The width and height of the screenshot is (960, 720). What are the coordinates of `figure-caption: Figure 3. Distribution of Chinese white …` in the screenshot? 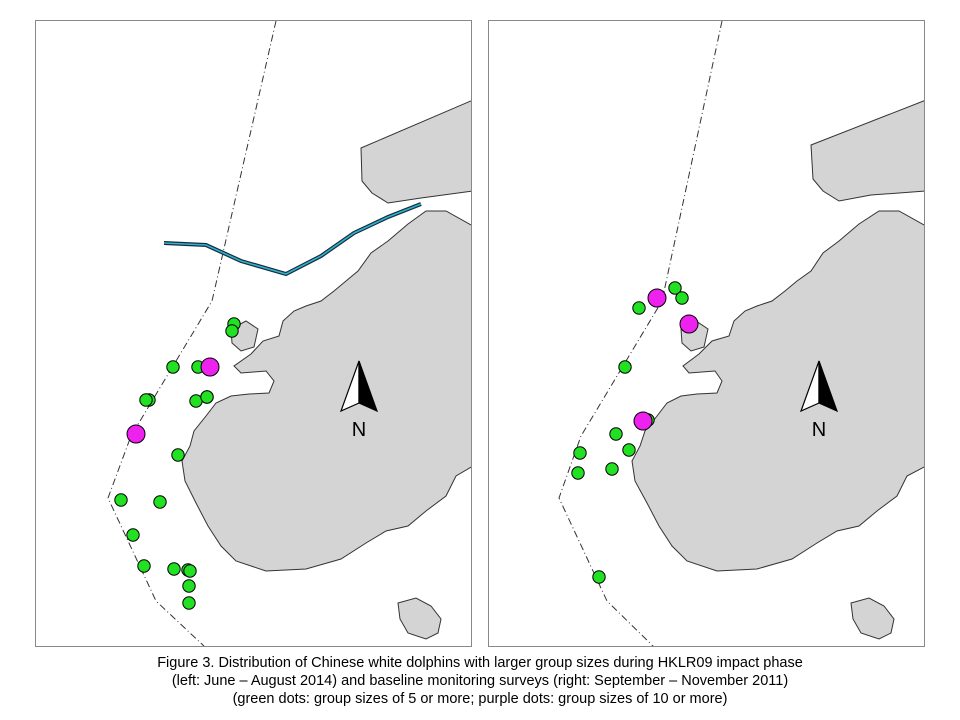 It's located at (480, 681).